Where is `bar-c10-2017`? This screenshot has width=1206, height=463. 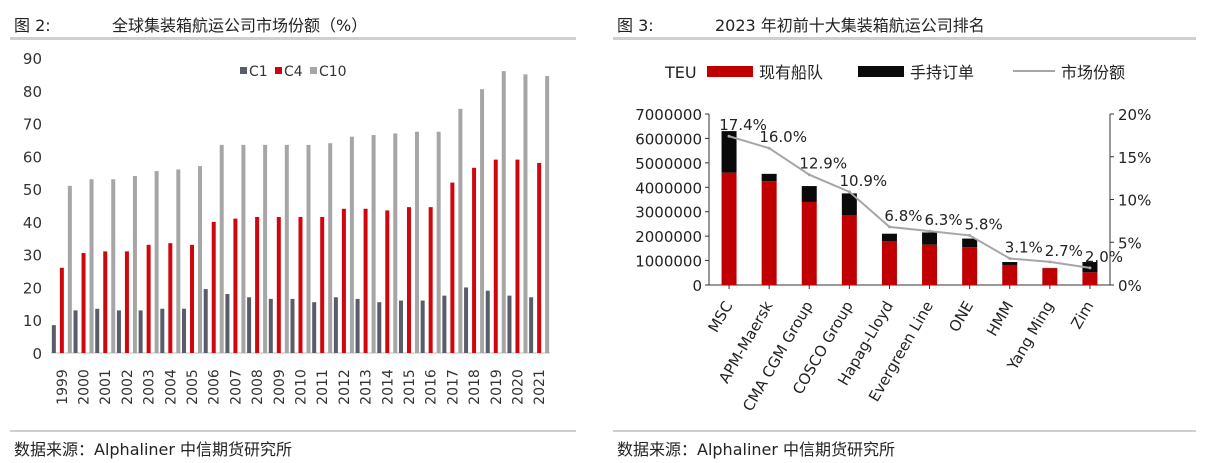 bar-c10-2017 is located at coordinates (460, 230).